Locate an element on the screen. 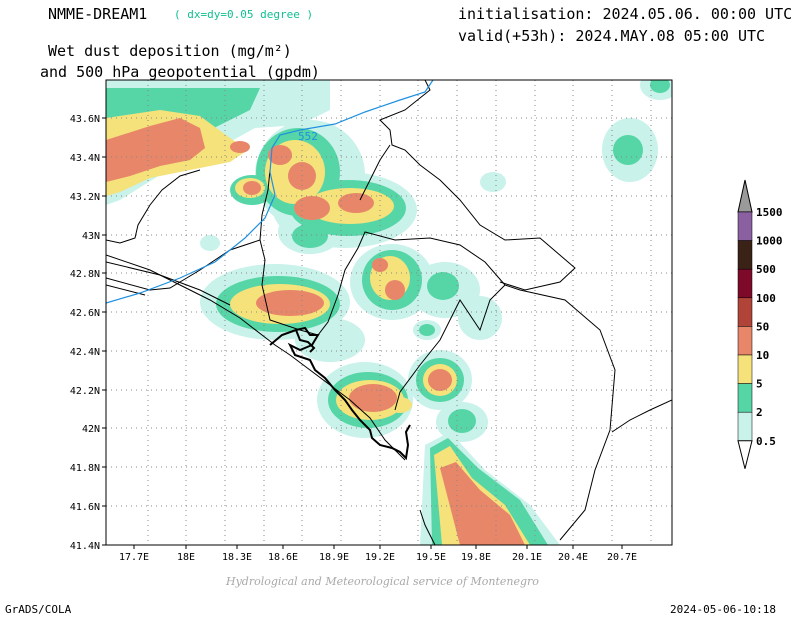  lon-tick-label: 19.5E is located at coordinates (431, 557).